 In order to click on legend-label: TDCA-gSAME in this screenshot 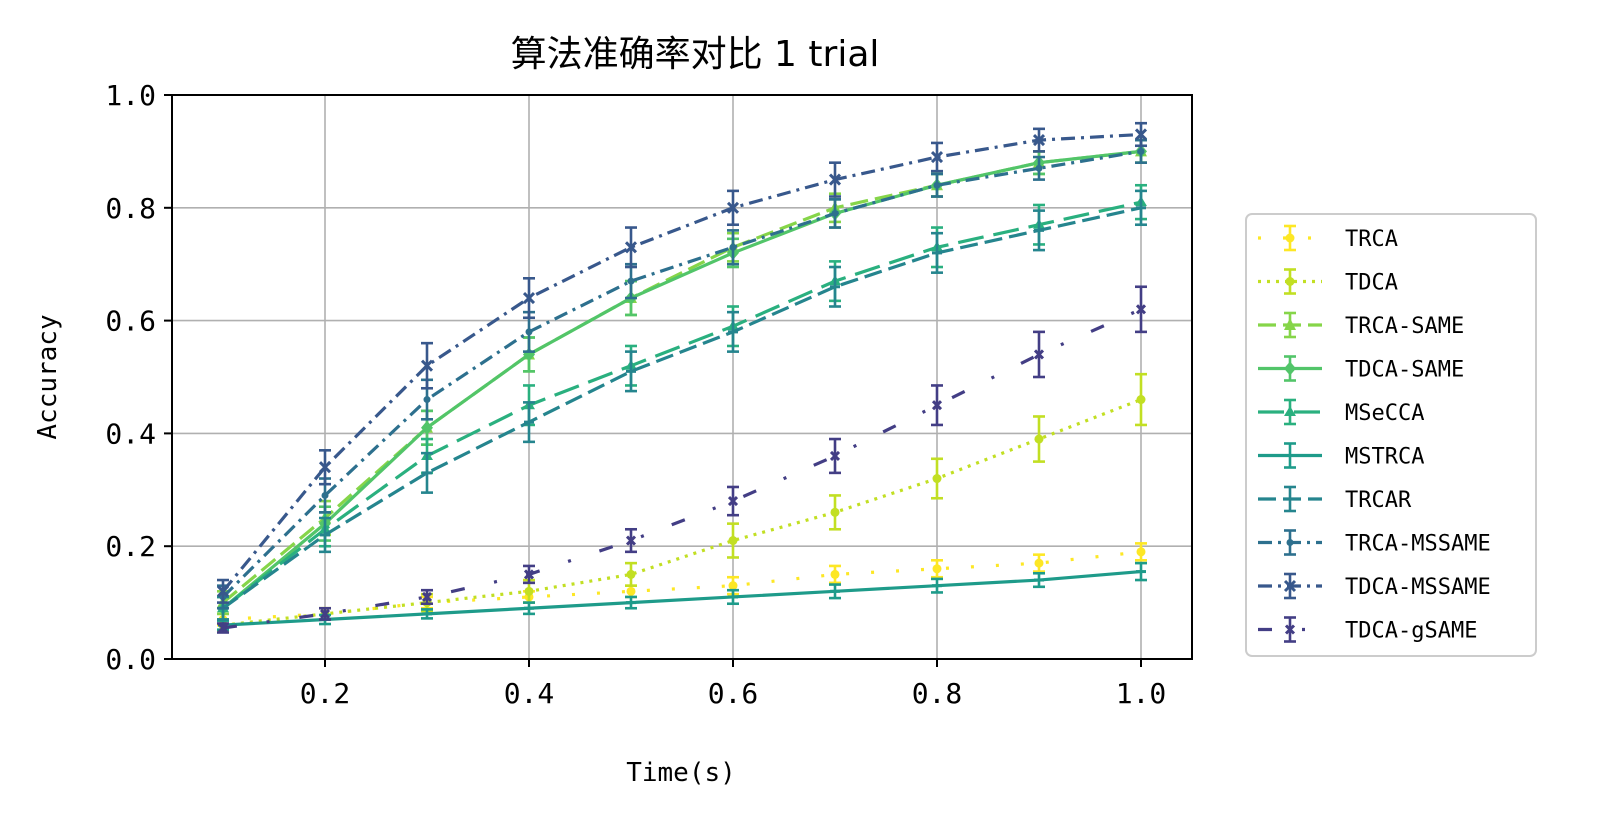, I will do `click(1411, 631)`.